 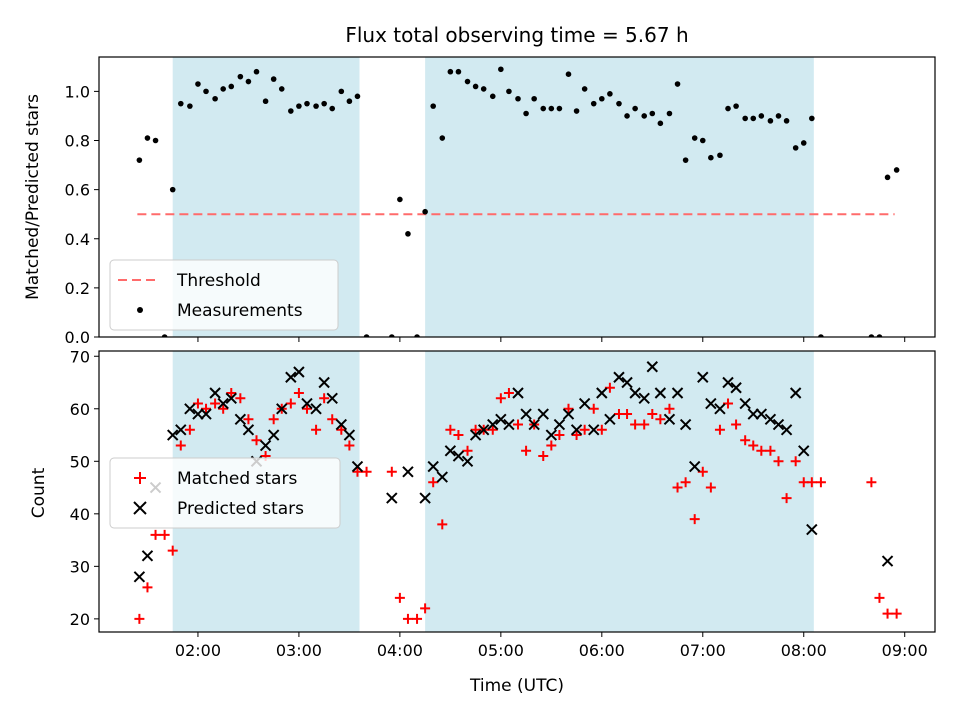 What do you see at coordinates (299, 650) in the screenshot?
I see `x-tick-label: 03:00` at bounding box center [299, 650].